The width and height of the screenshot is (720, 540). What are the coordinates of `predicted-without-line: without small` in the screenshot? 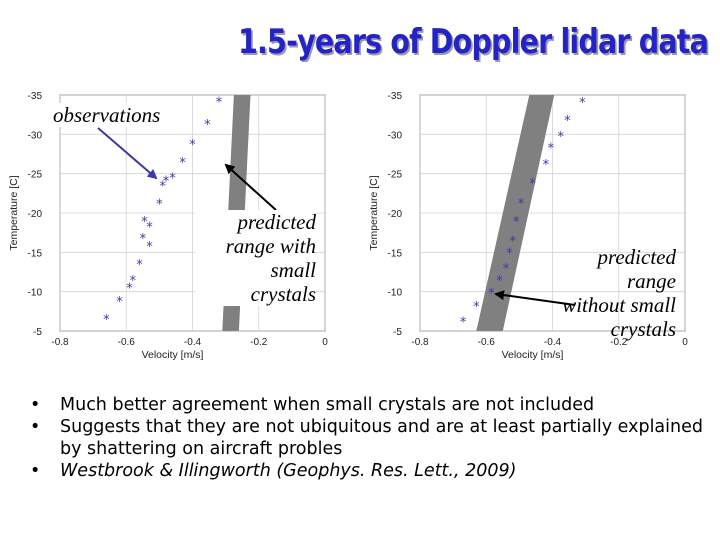 It's located at (619, 305).